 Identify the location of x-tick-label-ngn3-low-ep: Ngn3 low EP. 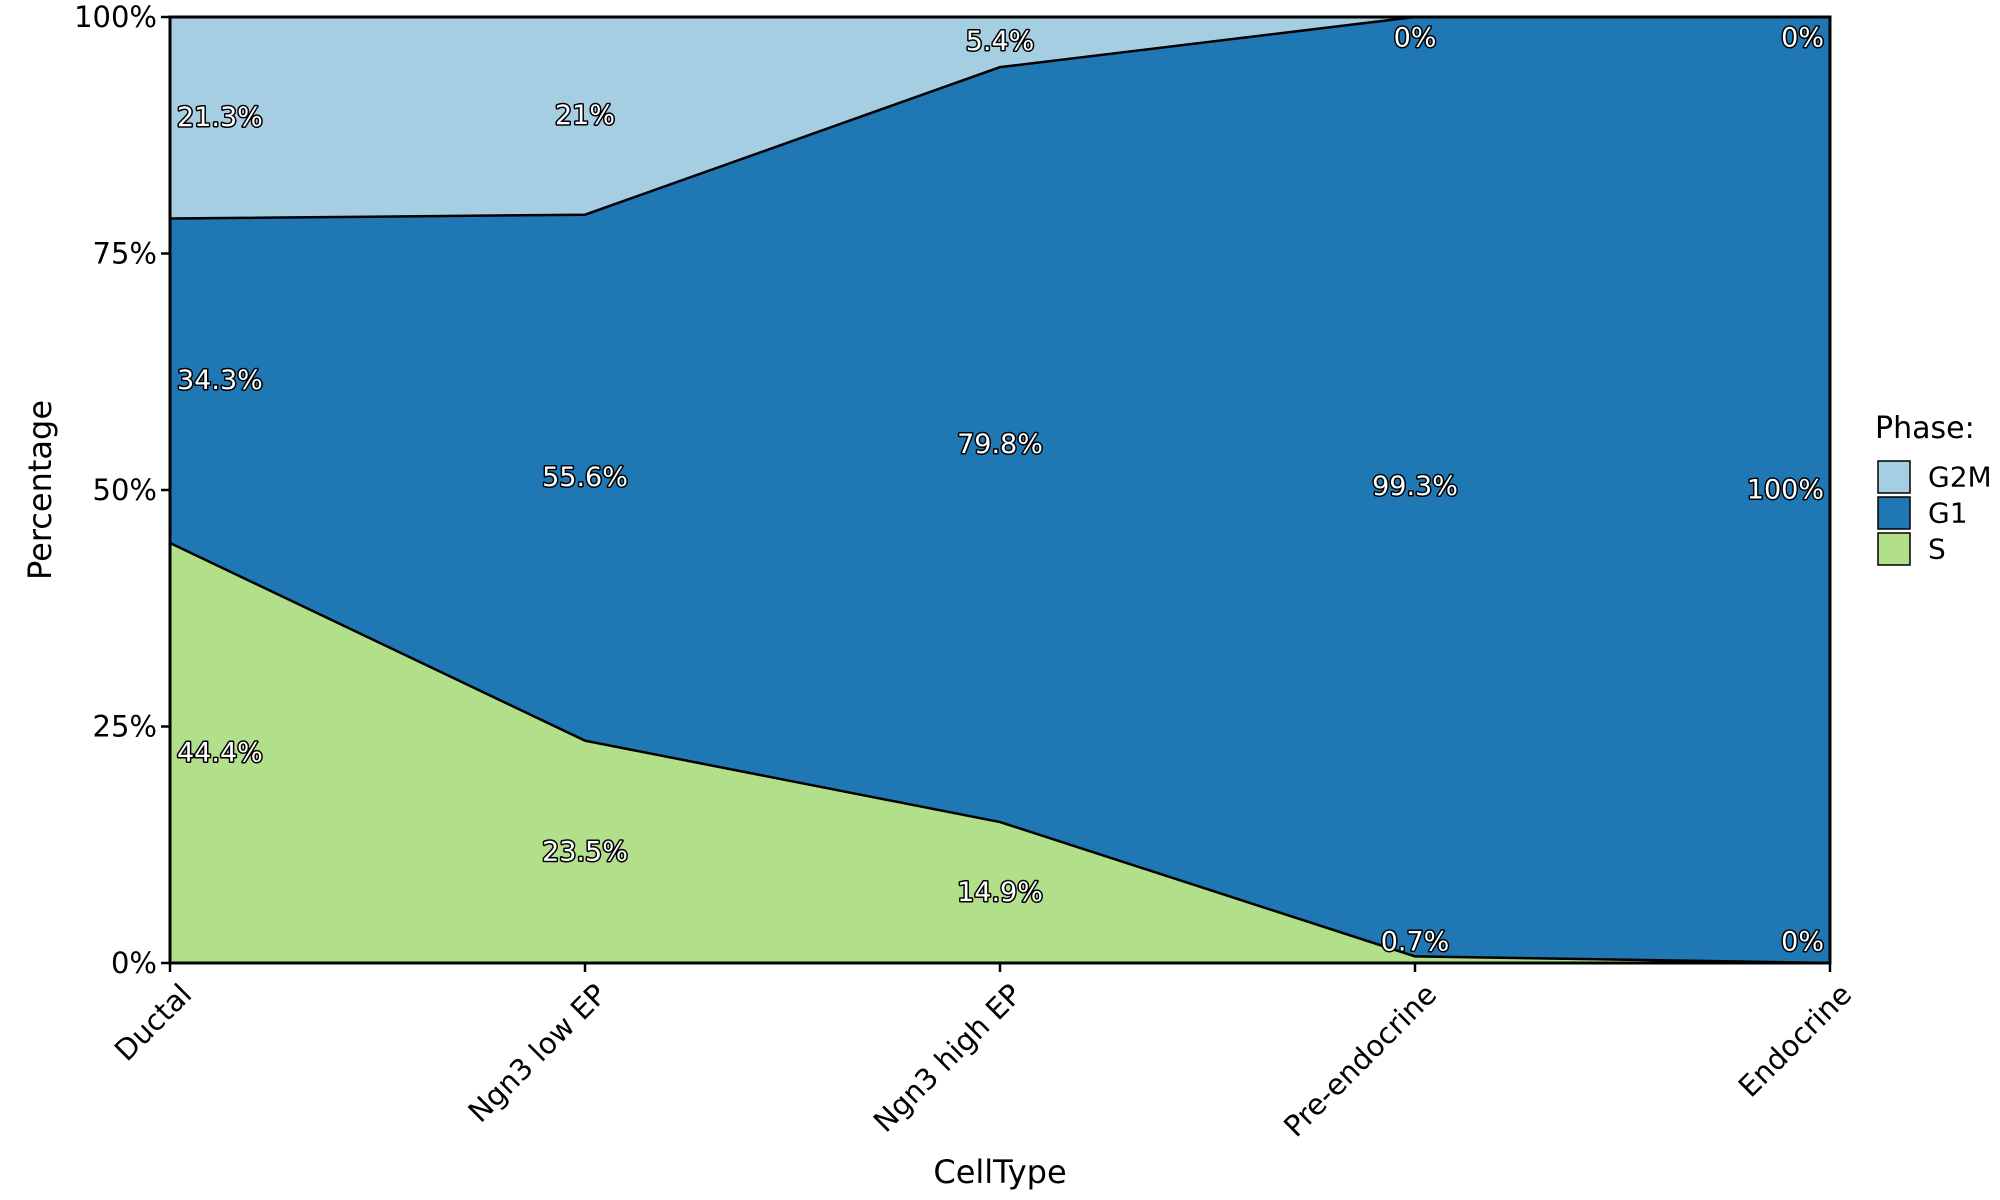
(537, 1053).